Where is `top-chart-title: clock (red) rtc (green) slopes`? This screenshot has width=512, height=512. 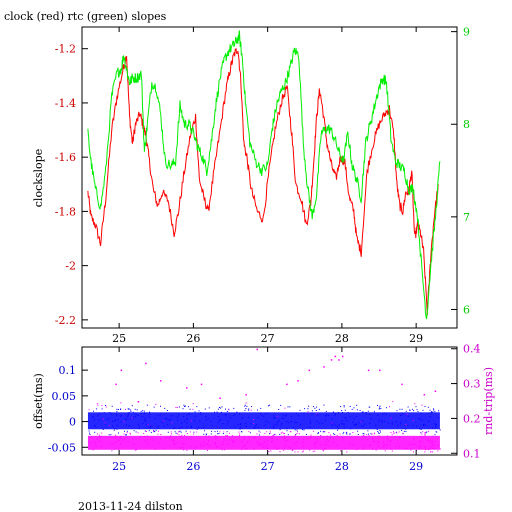
top-chart-title: clock (red) rtc (green) slopes is located at coordinates (85, 16).